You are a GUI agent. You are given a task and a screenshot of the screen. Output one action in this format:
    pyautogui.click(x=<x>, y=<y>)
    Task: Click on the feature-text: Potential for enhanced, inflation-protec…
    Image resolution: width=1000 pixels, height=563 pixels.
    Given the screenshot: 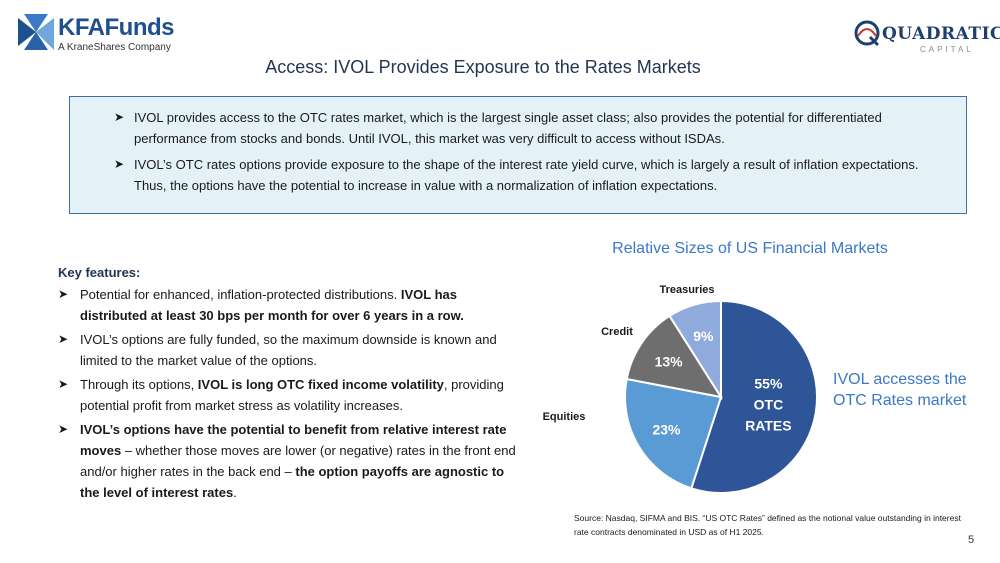 What is the action you would take?
    pyautogui.click(x=240, y=294)
    